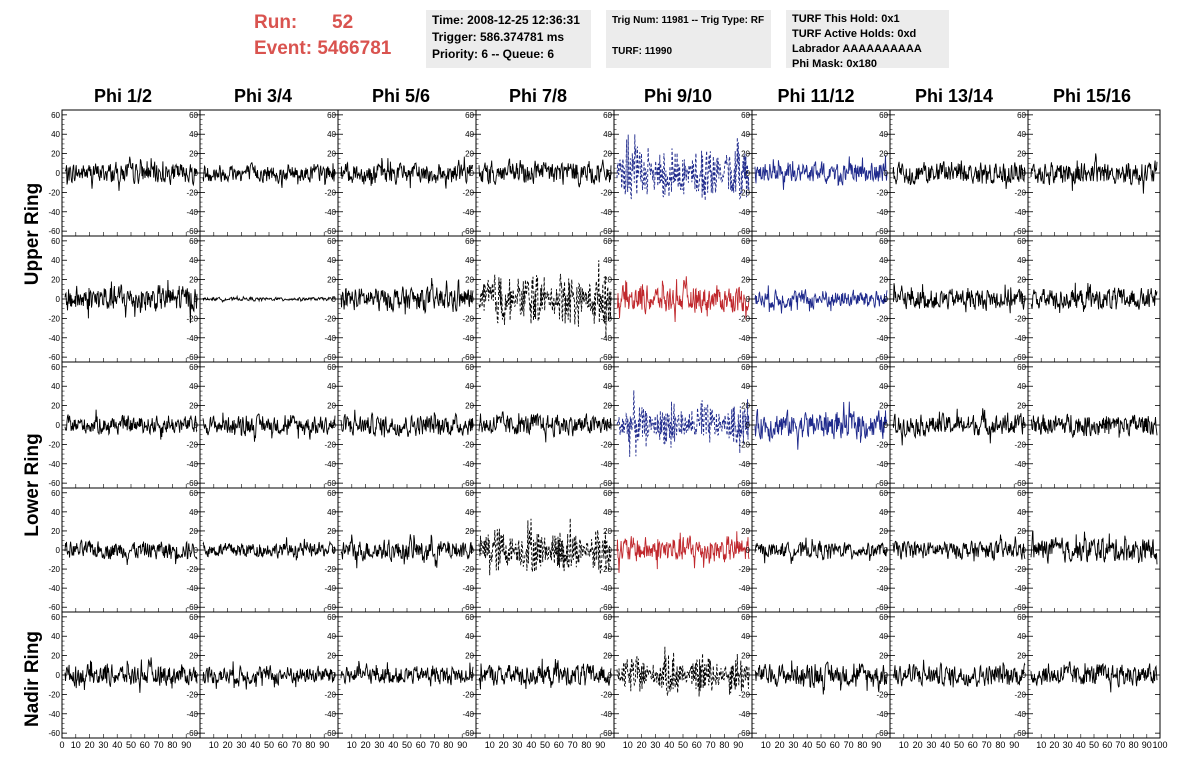 This screenshot has height=772, width=1196. Describe the element at coordinates (688, 20) in the screenshot. I see `trig-num-text: Trig Num: 11981 -- Trig Type: RF` at that location.